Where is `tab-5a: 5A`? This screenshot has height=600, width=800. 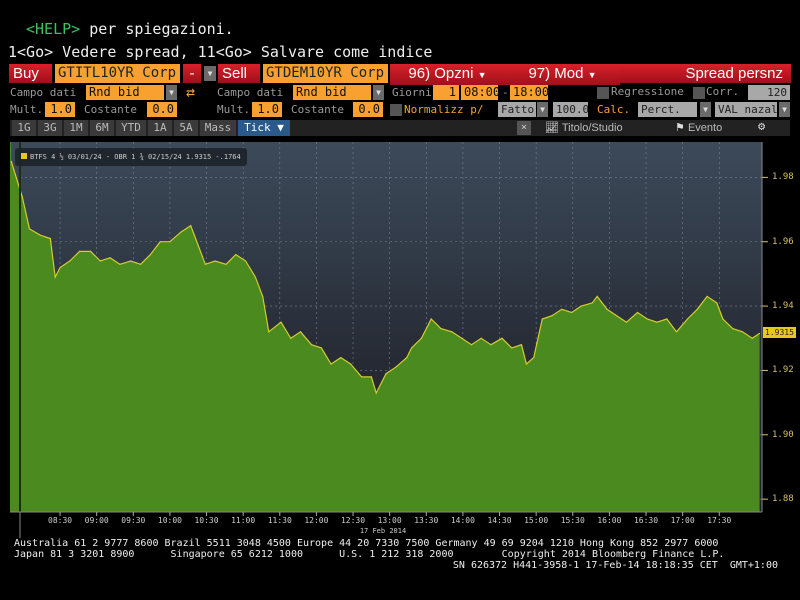 tab-5a: 5A is located at coordinates (186, 128).